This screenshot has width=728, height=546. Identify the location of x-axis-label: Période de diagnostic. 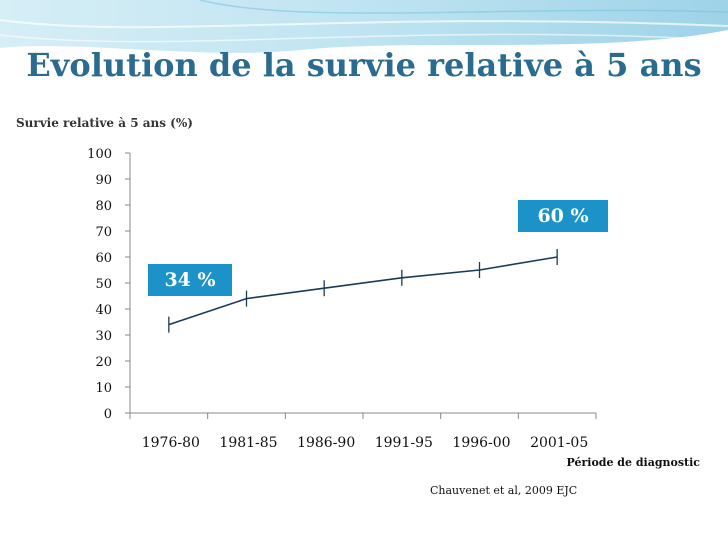
(633, 462).